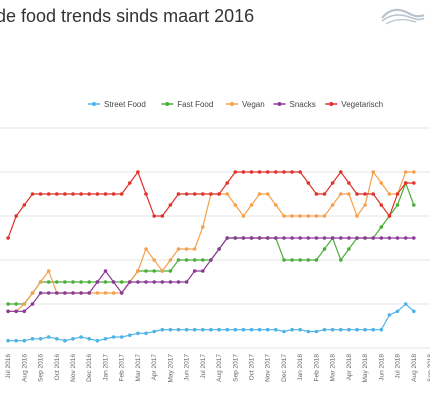  What do you see at coordinates (354, 104) in the screenshot?
I see `legend-item-4: Vegetarisch` at bounding box center [354, 104].